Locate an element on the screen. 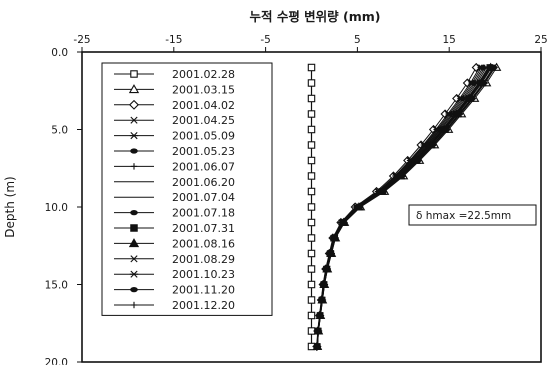 The width and height of the screenshot is (549, 370). legend-label: 2001.07.31 is located at coordinates (203, 228).